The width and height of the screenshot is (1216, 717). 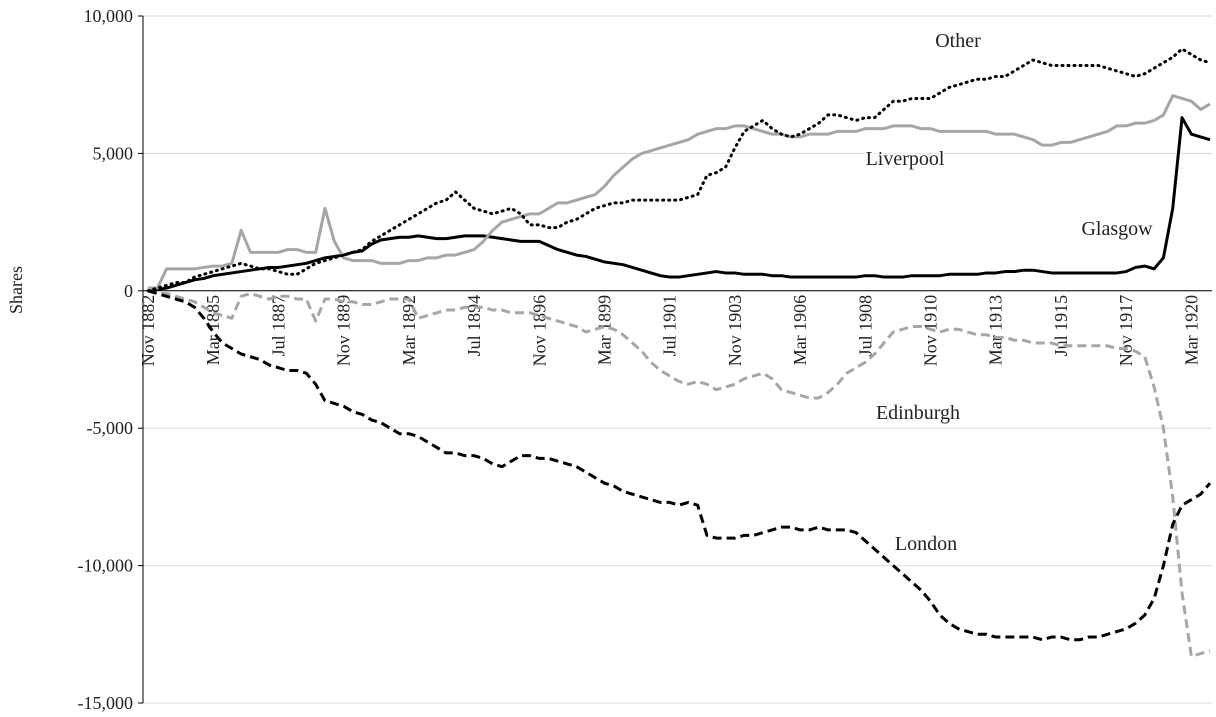 What do you see at coordinates (16, 290) in the screenshot?
I see `y-axis-label: Shares` at bounding box center [16, 290].